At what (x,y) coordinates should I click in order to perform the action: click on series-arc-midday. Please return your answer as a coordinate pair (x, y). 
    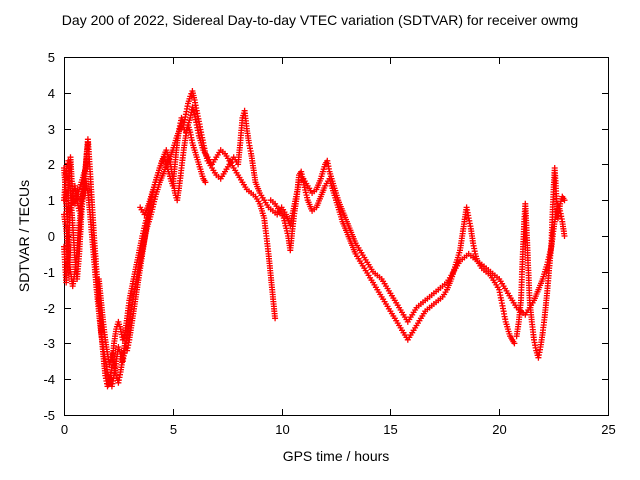
    Looking at the image, I should click on (392, 257).